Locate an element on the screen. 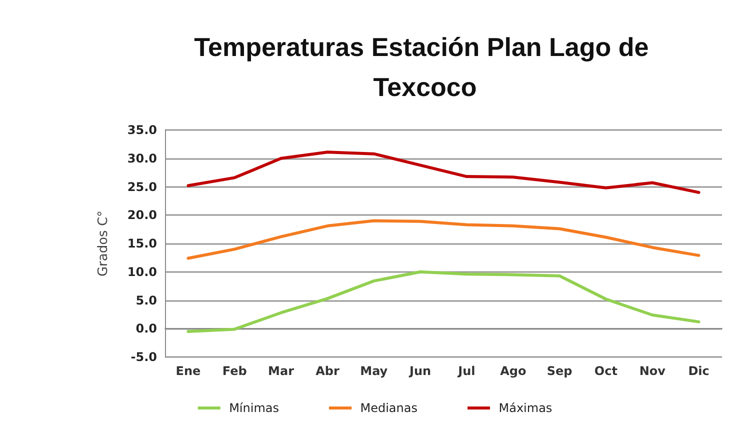 The height and width of the screenshot is (437, 750). y-tick-label: 25.0 is located at coordinates (142, 187).